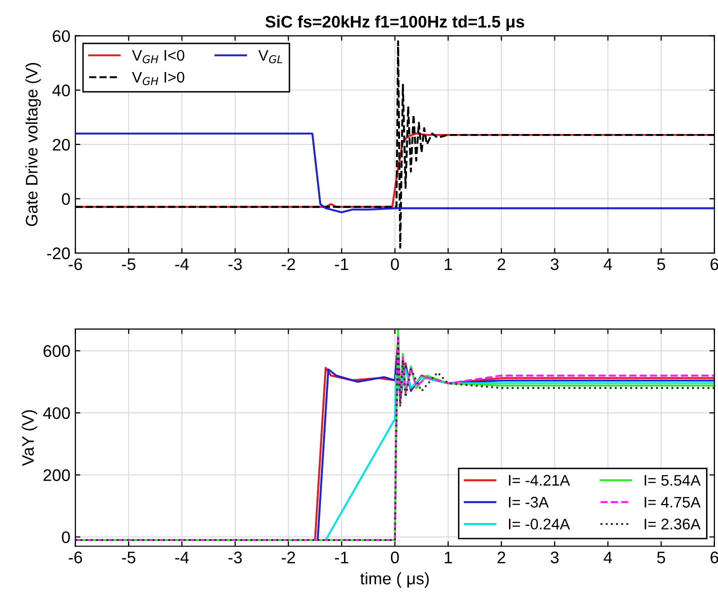 Image resolution: width=718 pixels, height=597 pixels. I want to click on y-tick-label: 60, so click(61, 36).